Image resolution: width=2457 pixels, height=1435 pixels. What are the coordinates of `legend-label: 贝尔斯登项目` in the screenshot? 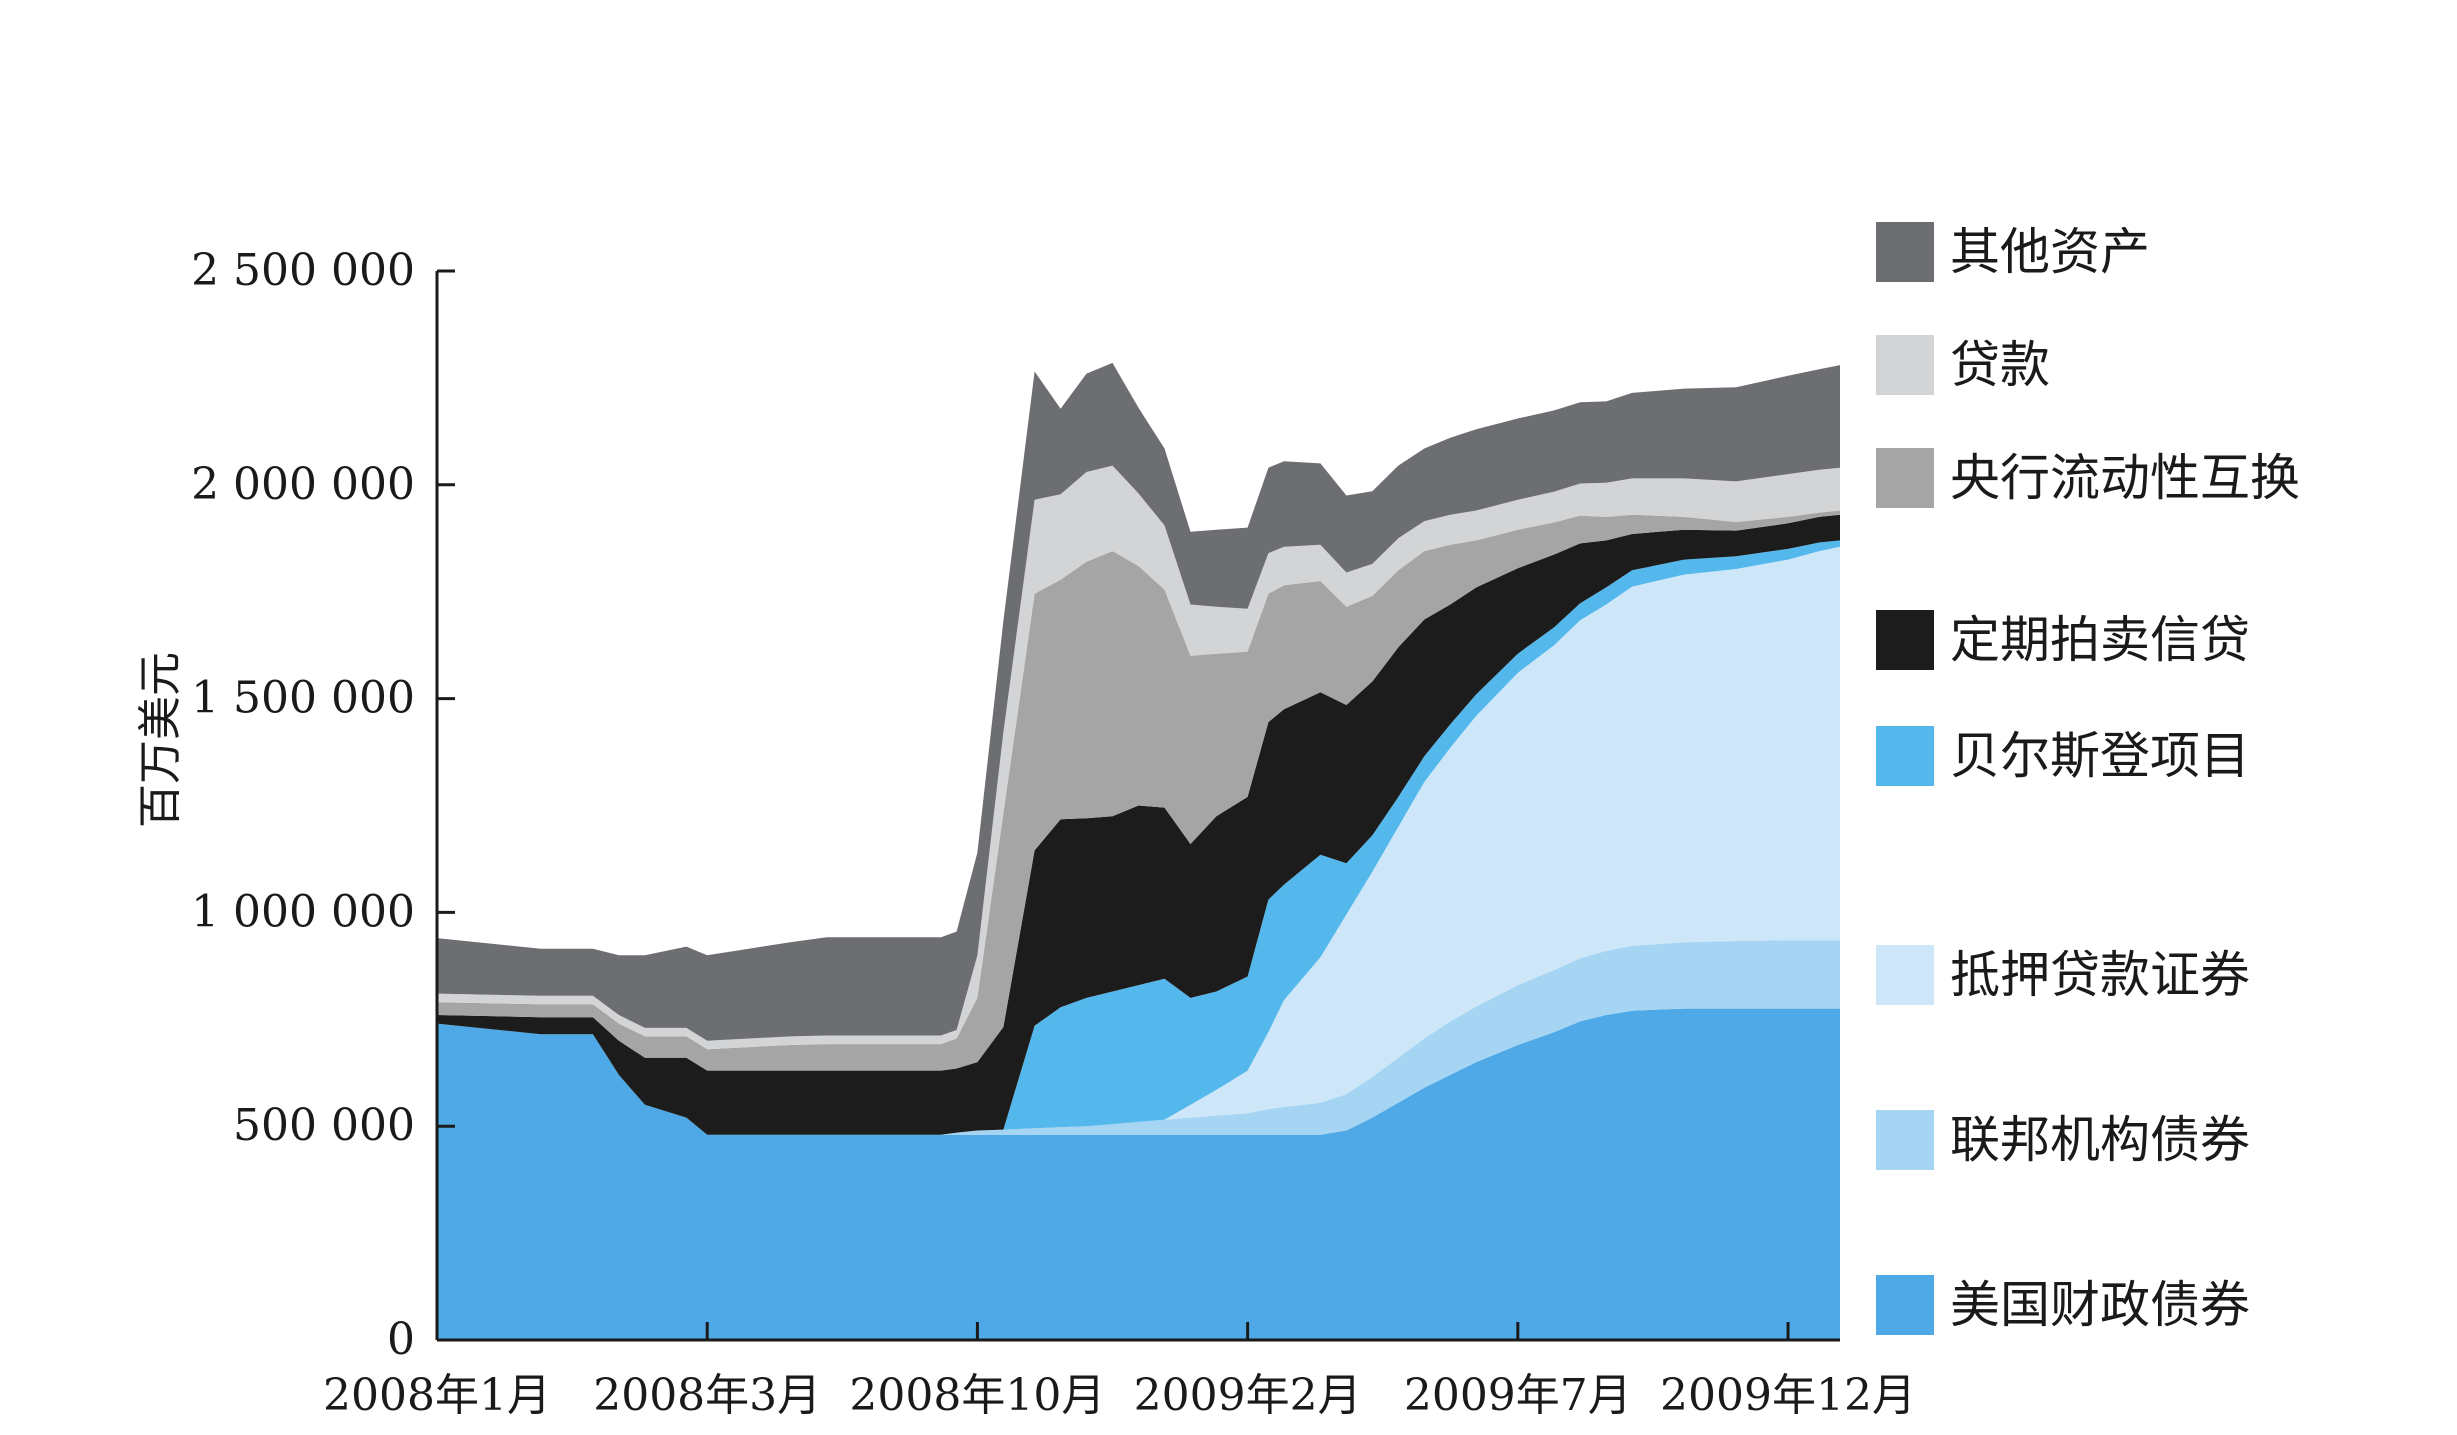 It's located at (2100, 756).